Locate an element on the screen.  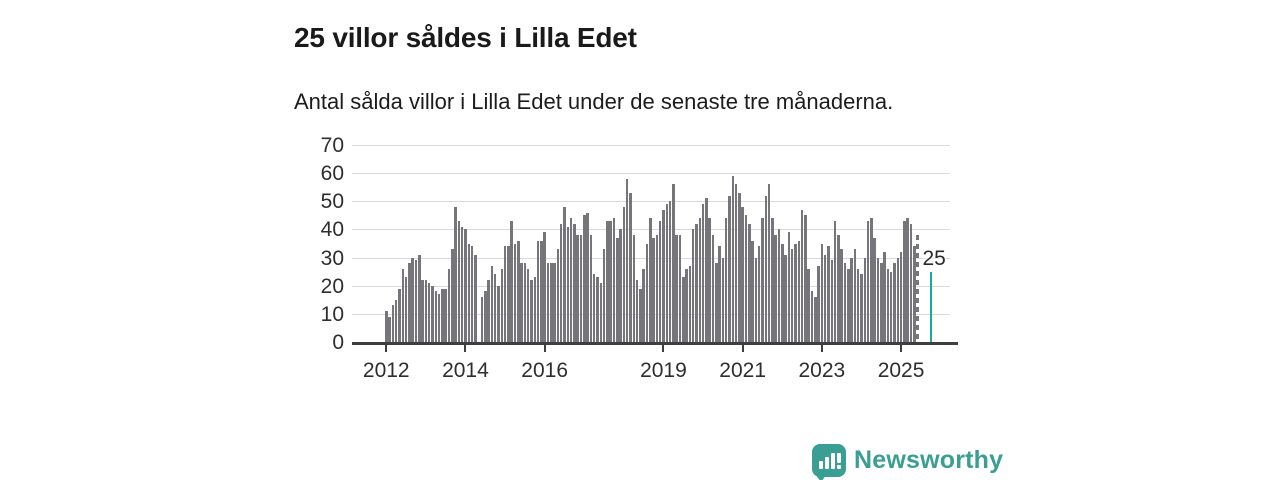
highlight-value-label: 25 is located at coordinates (934, 258).